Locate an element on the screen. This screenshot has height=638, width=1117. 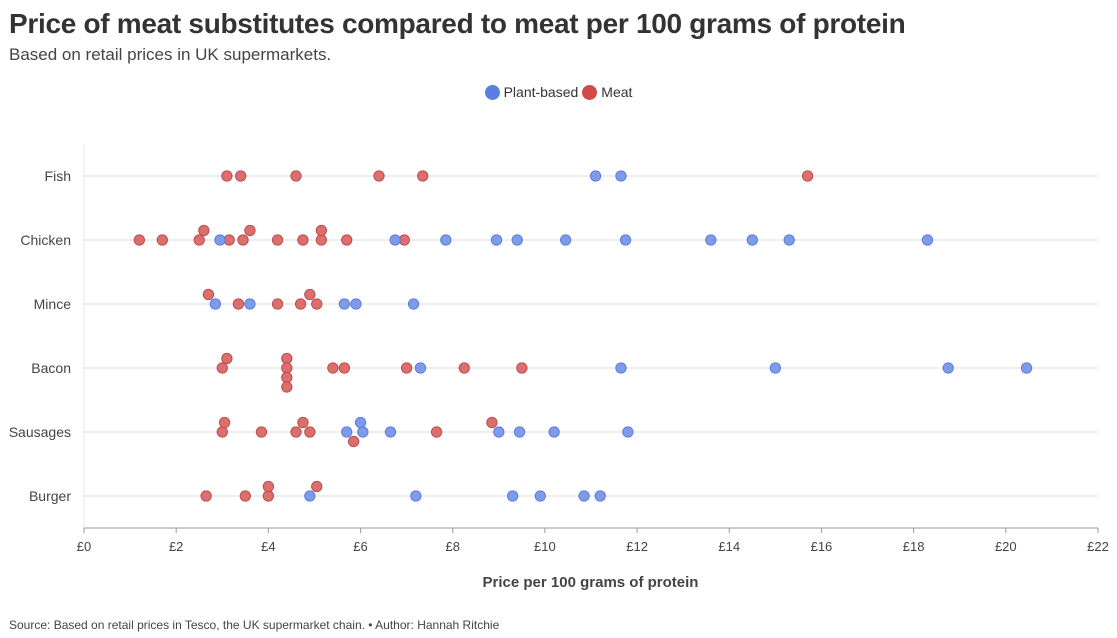
category-label: Mince is located at coordinates (53, 304).